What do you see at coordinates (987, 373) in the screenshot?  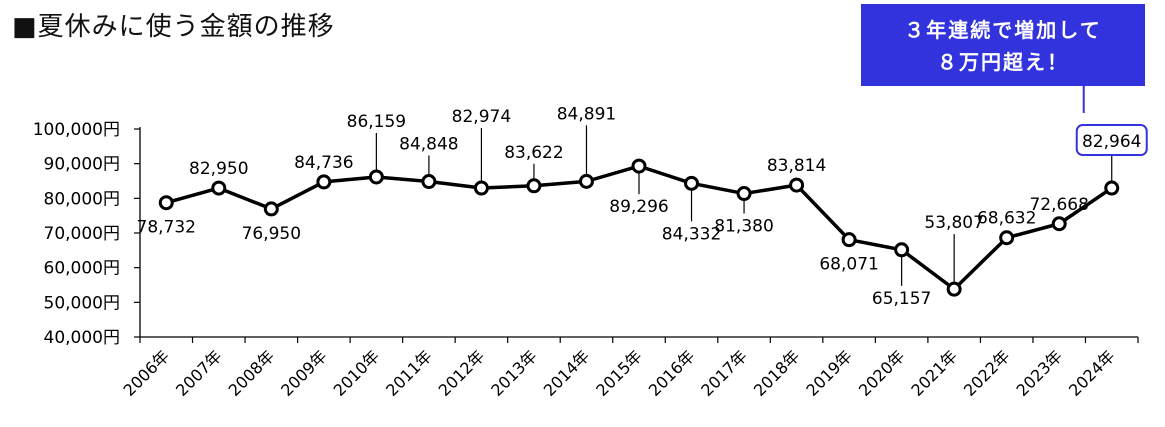 I see `x-tick-label: 2022年` at bounding box center [987, 373].